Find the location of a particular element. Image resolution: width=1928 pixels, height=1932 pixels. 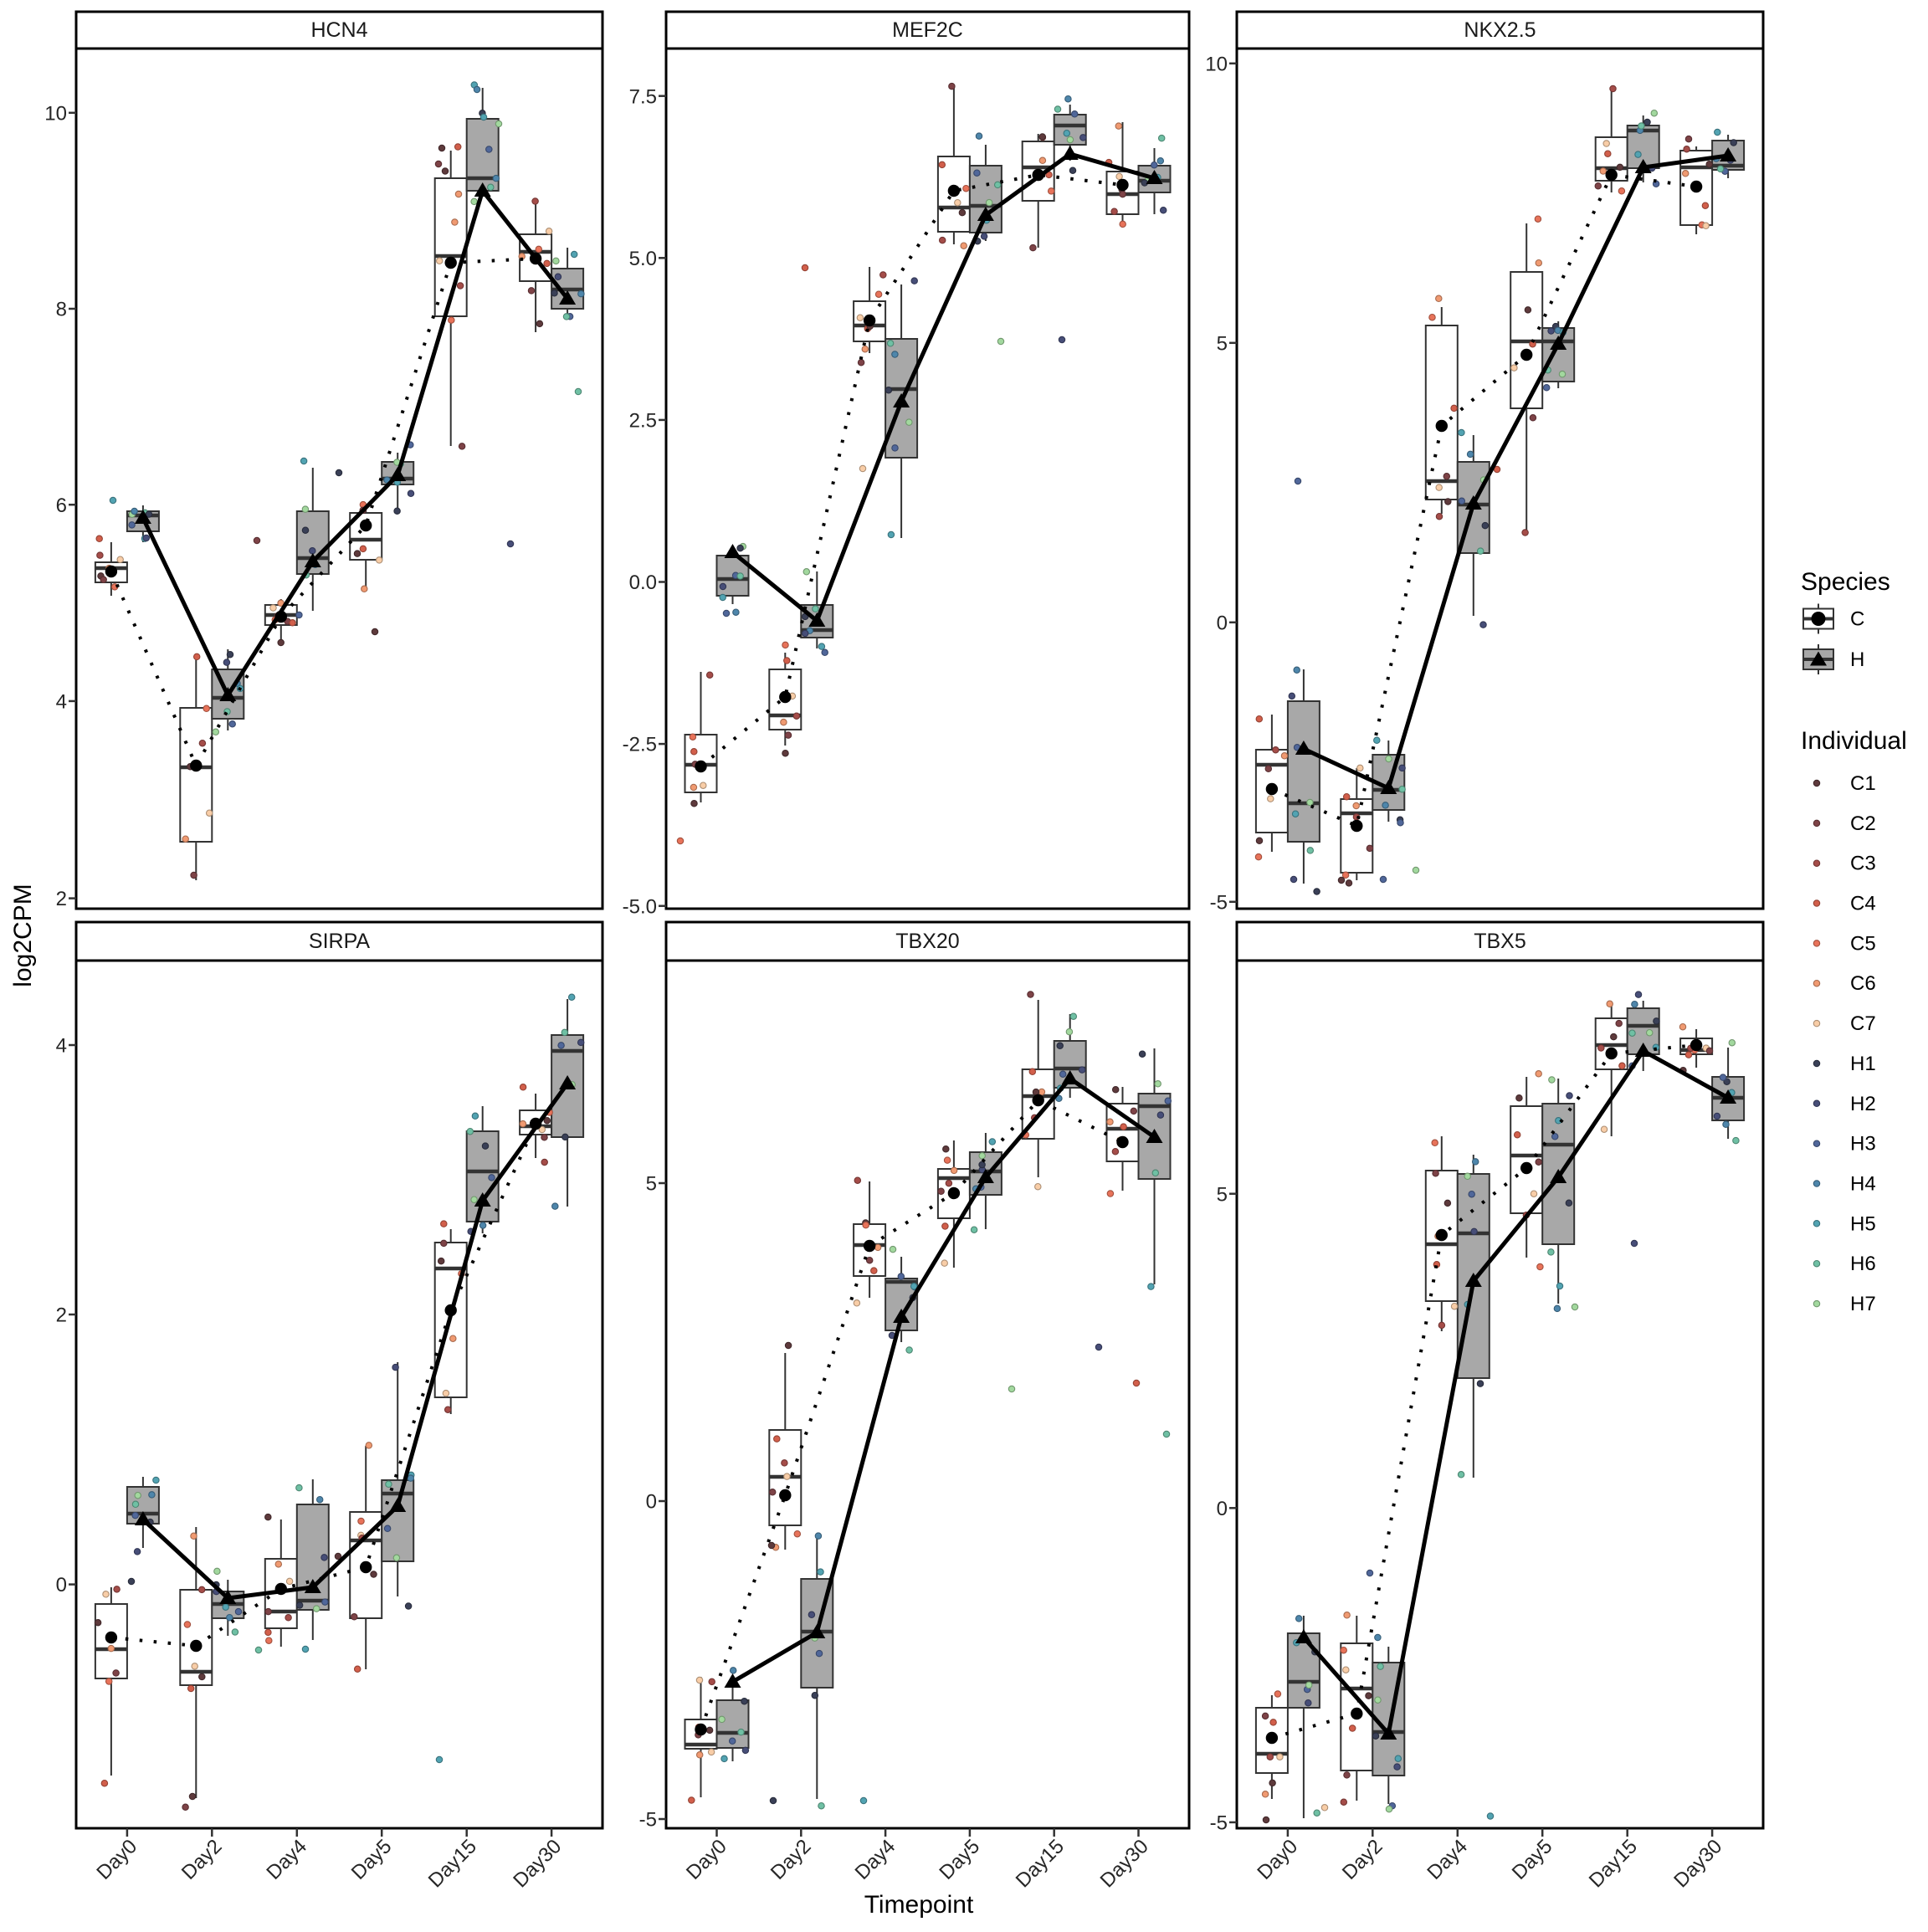

svg-text: C4 is located at coordinates (1863, 904).